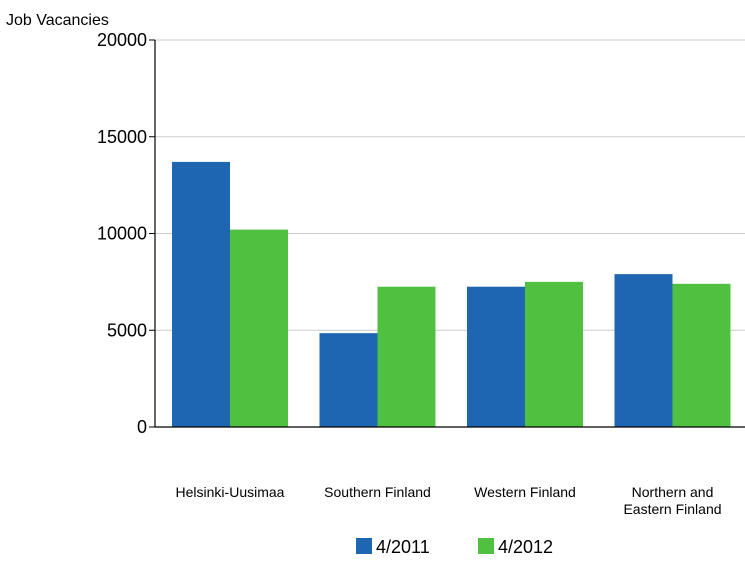 The image size is (745, 561). Describe the element at coordinates (122, 137) in the screenshot. I see `y-tick-label: 15000` at that location.